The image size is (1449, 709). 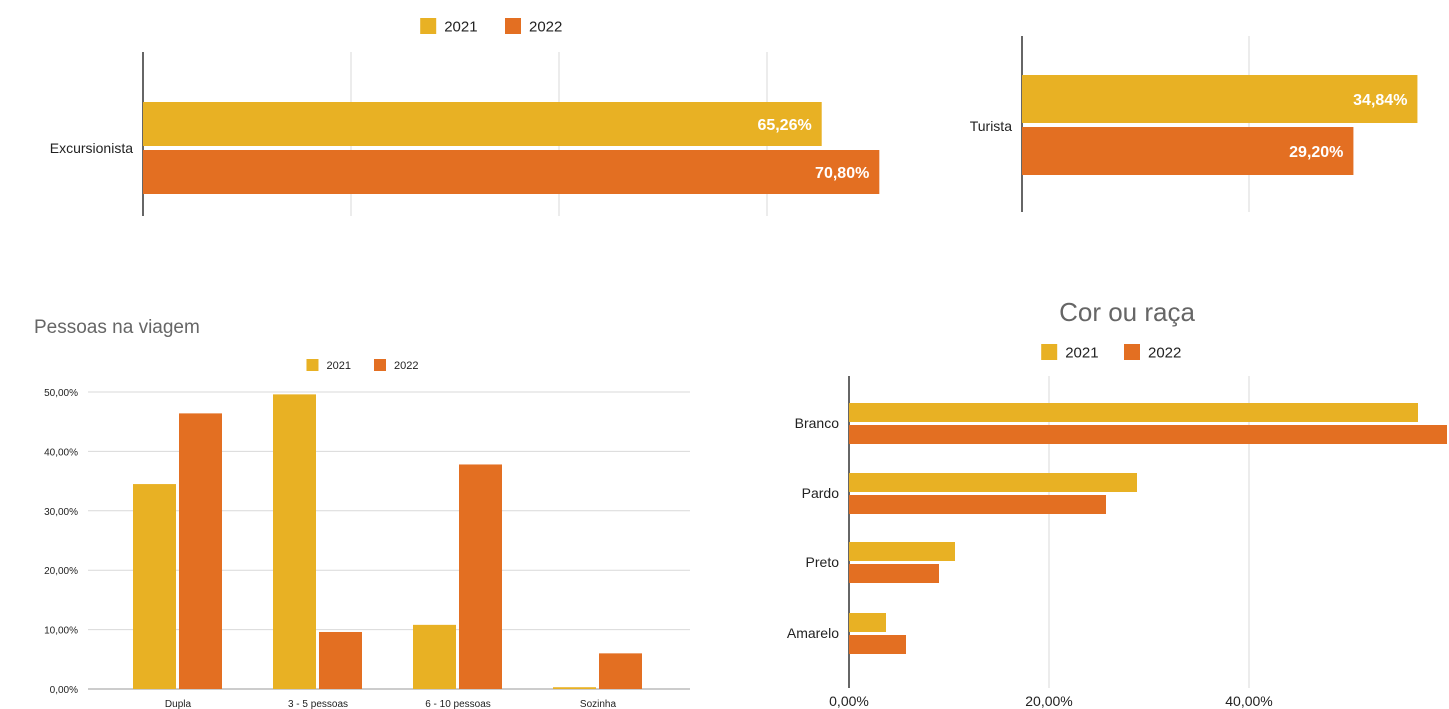 What do you see at coordinates (1220, 99) in the screenshot?
I see `turista-bar-2021` at bounding box center [1220, 99].